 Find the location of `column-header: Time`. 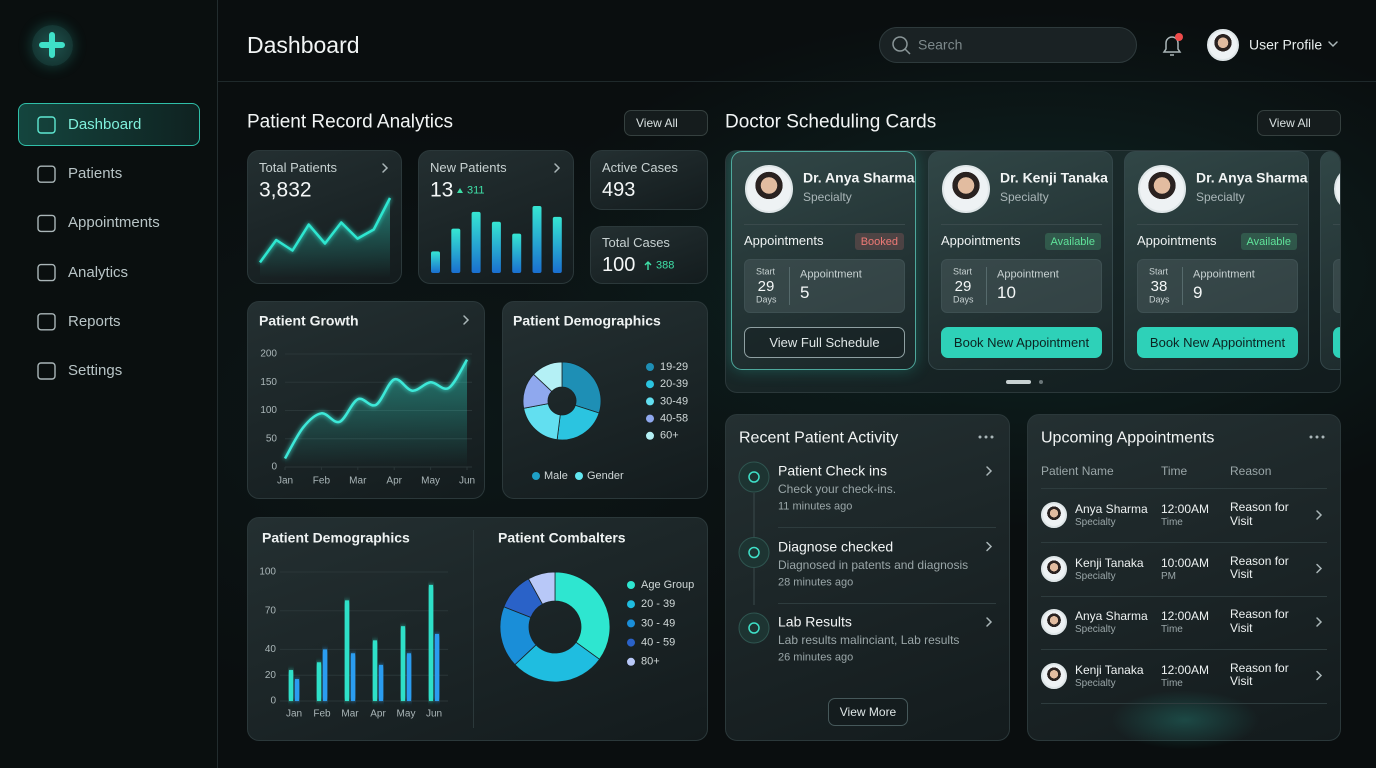

column-header: Time is located at coordinates (1174, 470).